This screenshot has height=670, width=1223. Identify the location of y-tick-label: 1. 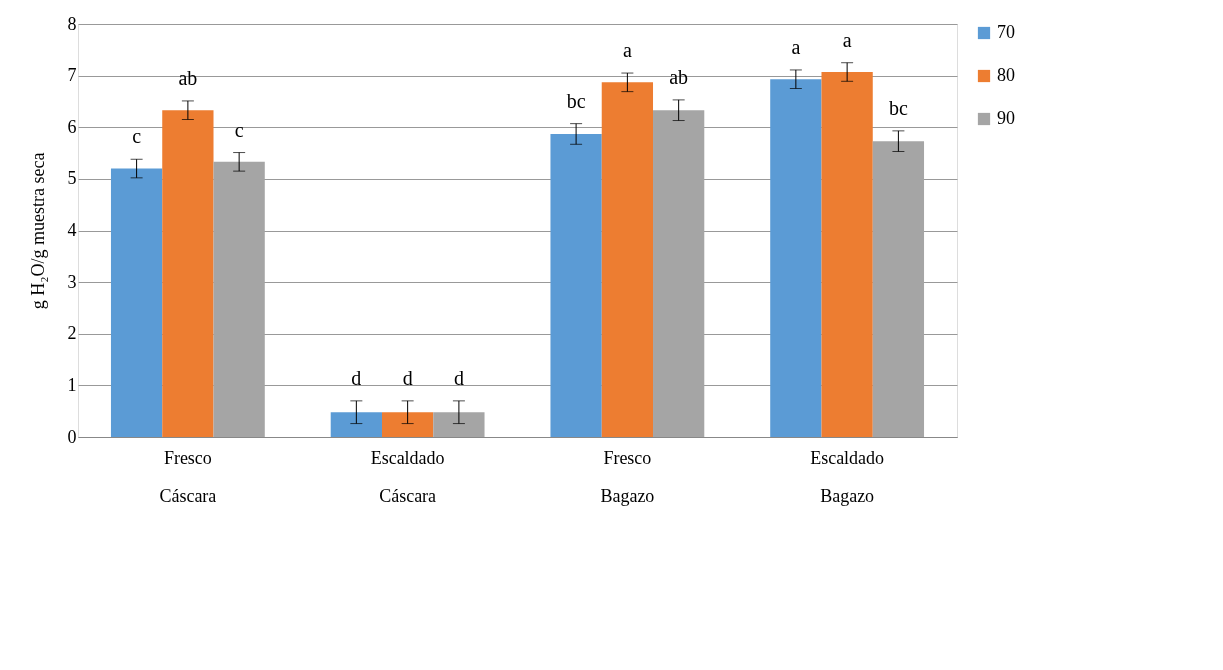
(72, 384).